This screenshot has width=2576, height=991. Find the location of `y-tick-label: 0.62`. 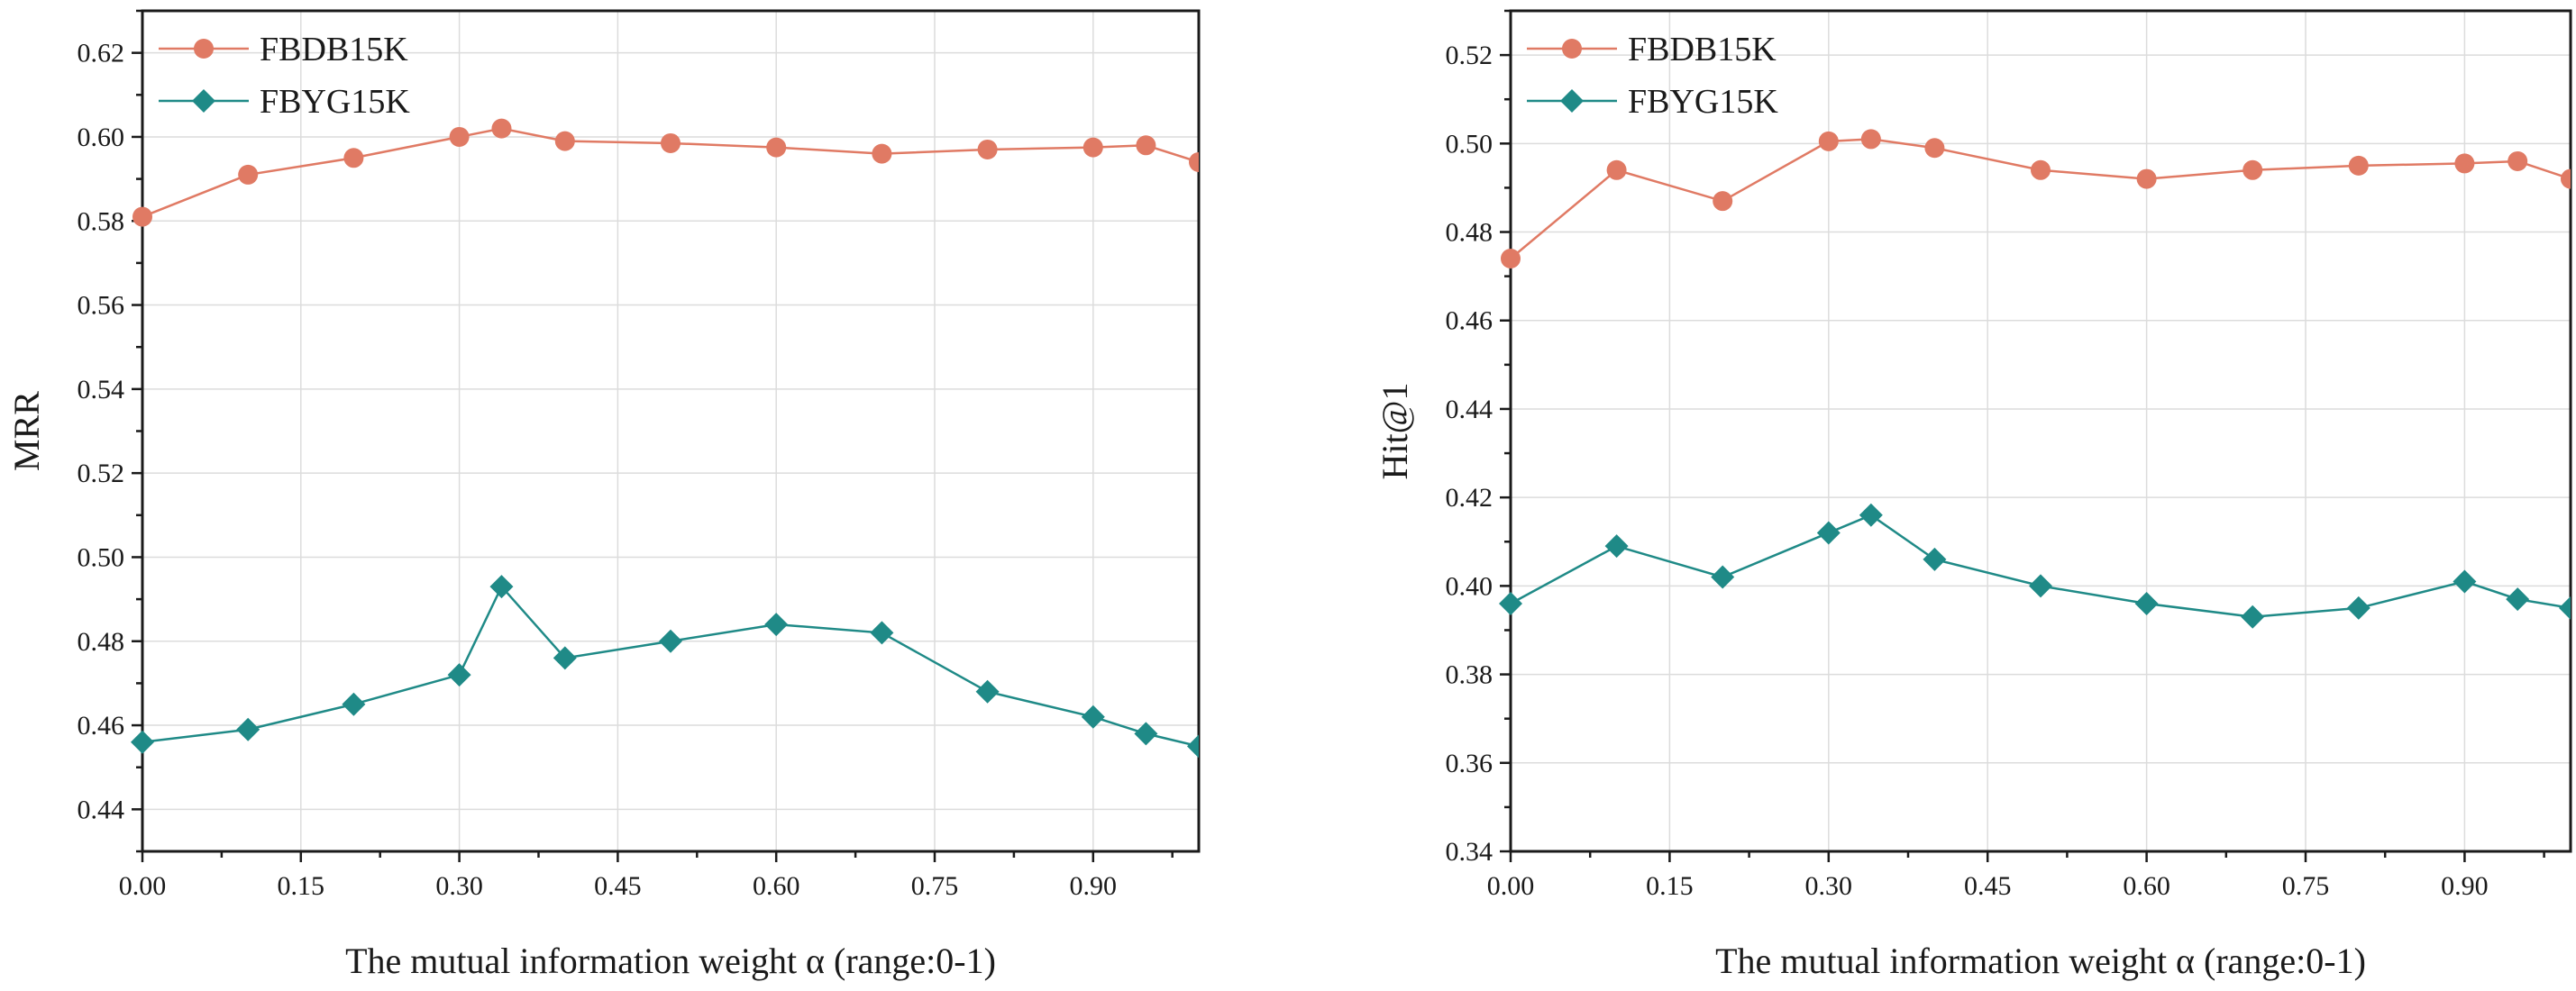

y-tick-label: 0.62 is located at coordinates (101, 53).